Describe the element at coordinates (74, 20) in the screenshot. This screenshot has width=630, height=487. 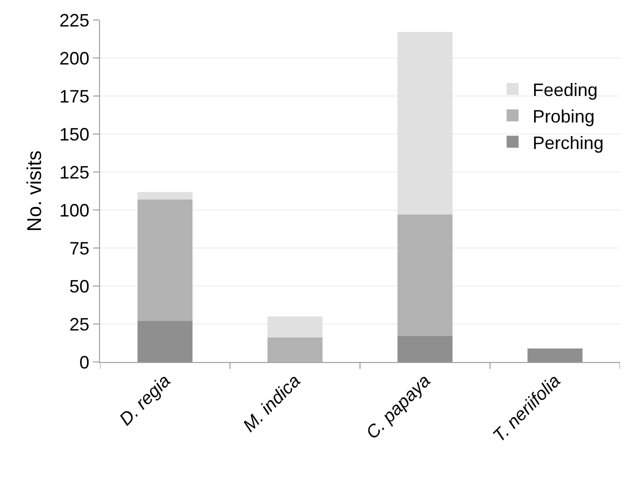
I see `y-tick-label: 225` at that location.